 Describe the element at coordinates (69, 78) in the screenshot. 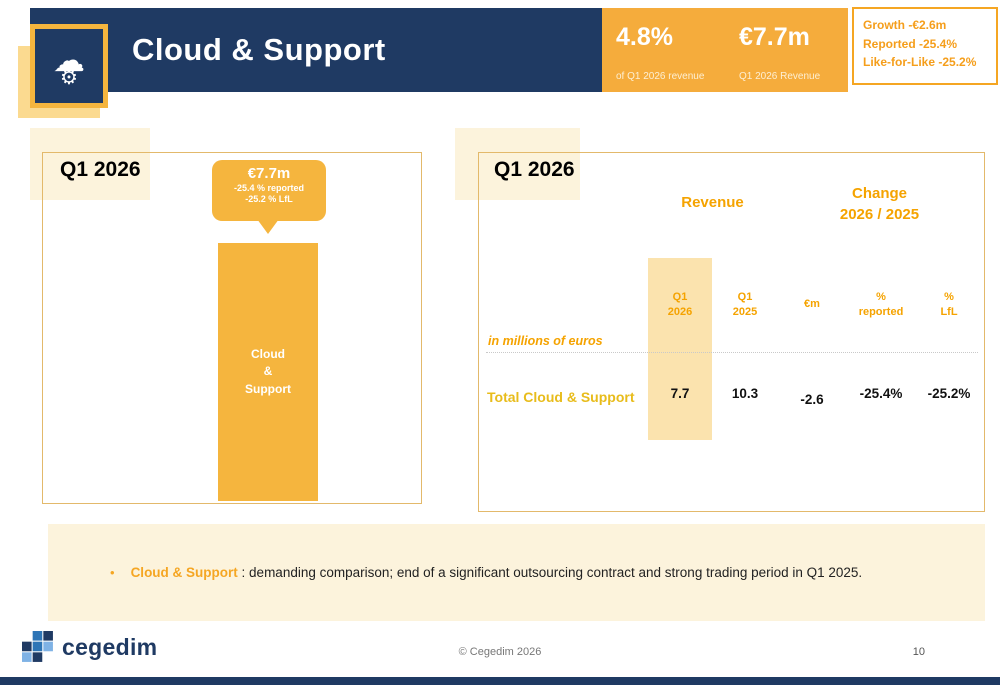

I see `gear-icon: ⚙` at that location.